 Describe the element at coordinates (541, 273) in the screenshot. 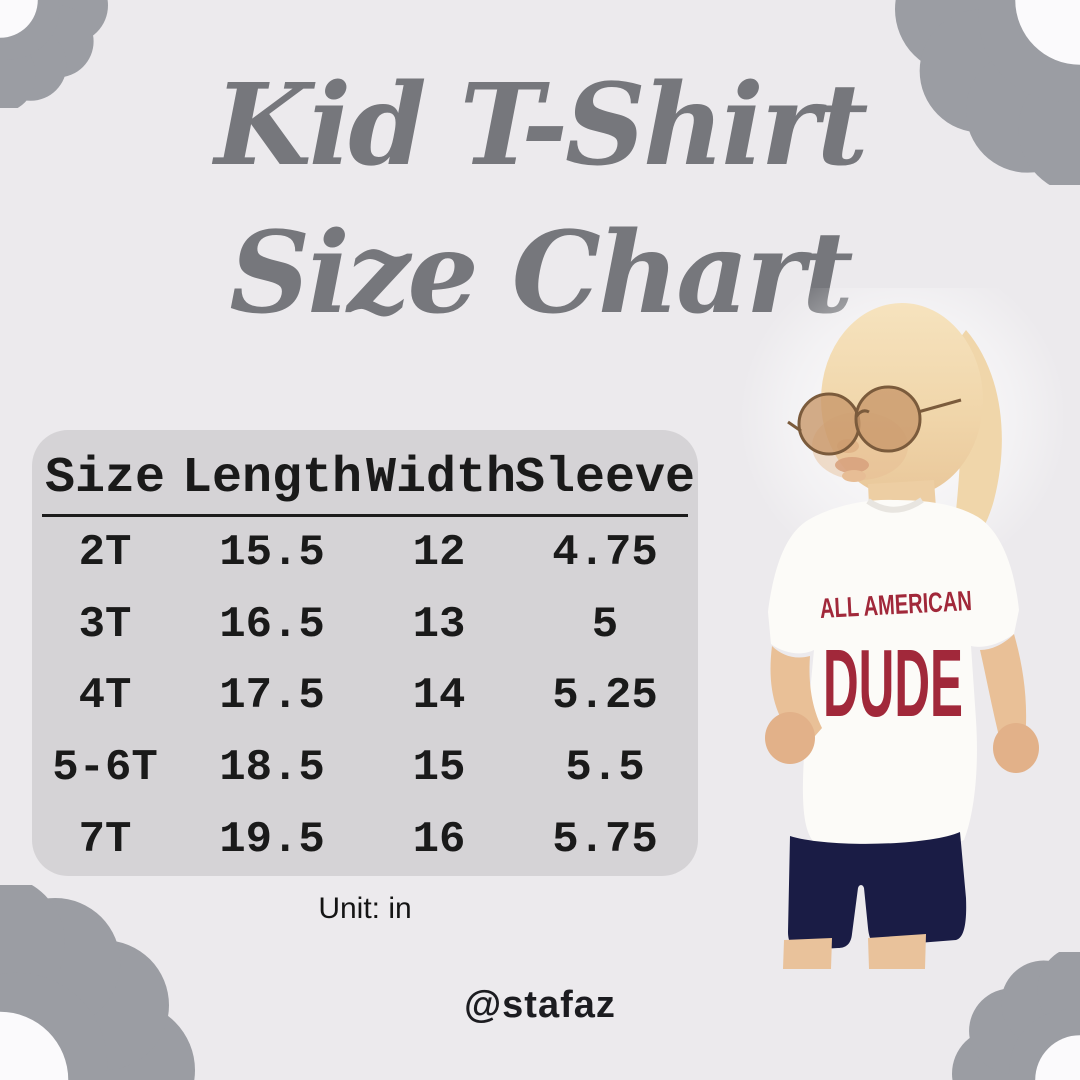

I see `page-title-line2: Size Chart` at that location.